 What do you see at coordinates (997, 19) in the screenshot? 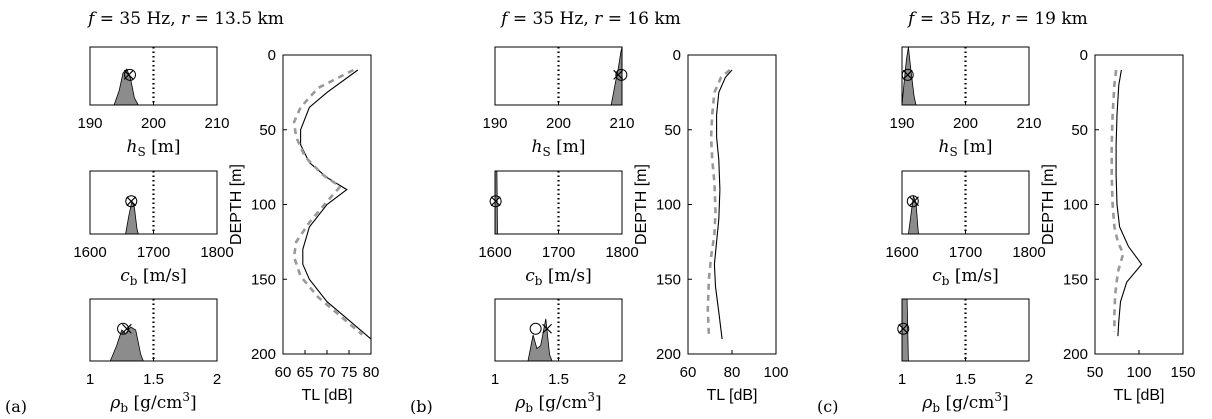
I see `panel-title: f = 35 Hz, r = 19 km` at bounding box center [997, 19].